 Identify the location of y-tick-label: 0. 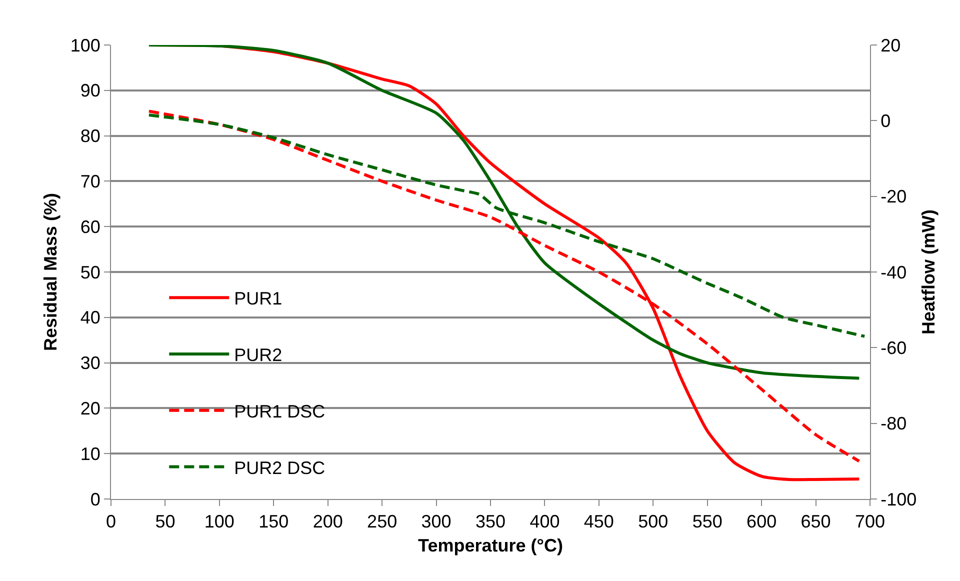
(95, 499).